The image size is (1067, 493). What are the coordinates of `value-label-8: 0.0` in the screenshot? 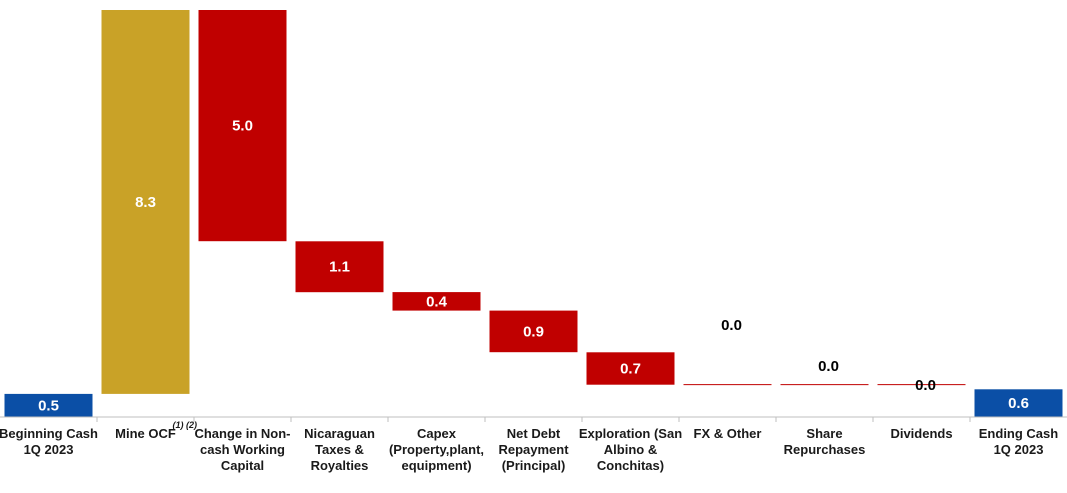 It's located at (828, 366).